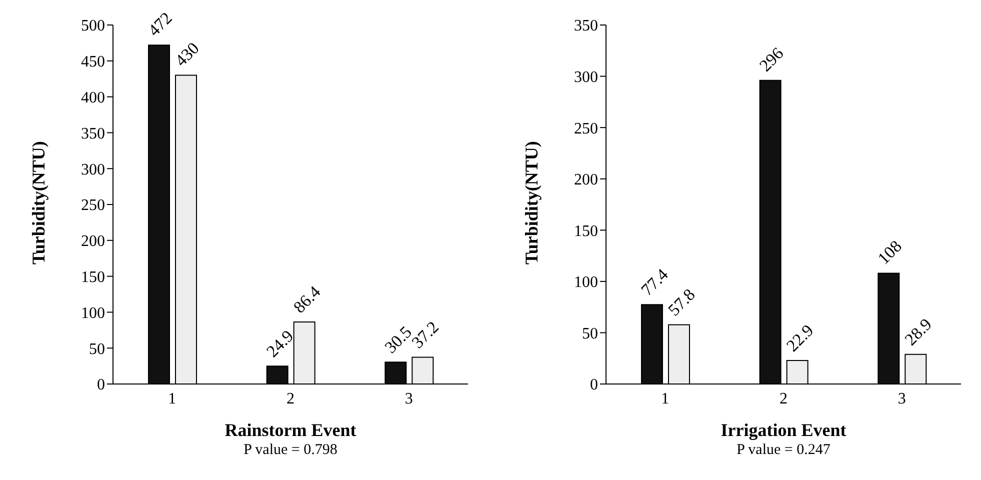 This screenshot has width=981, height=480. I want to click on x-axis-title: Irrigation Event, so click(783, 430).